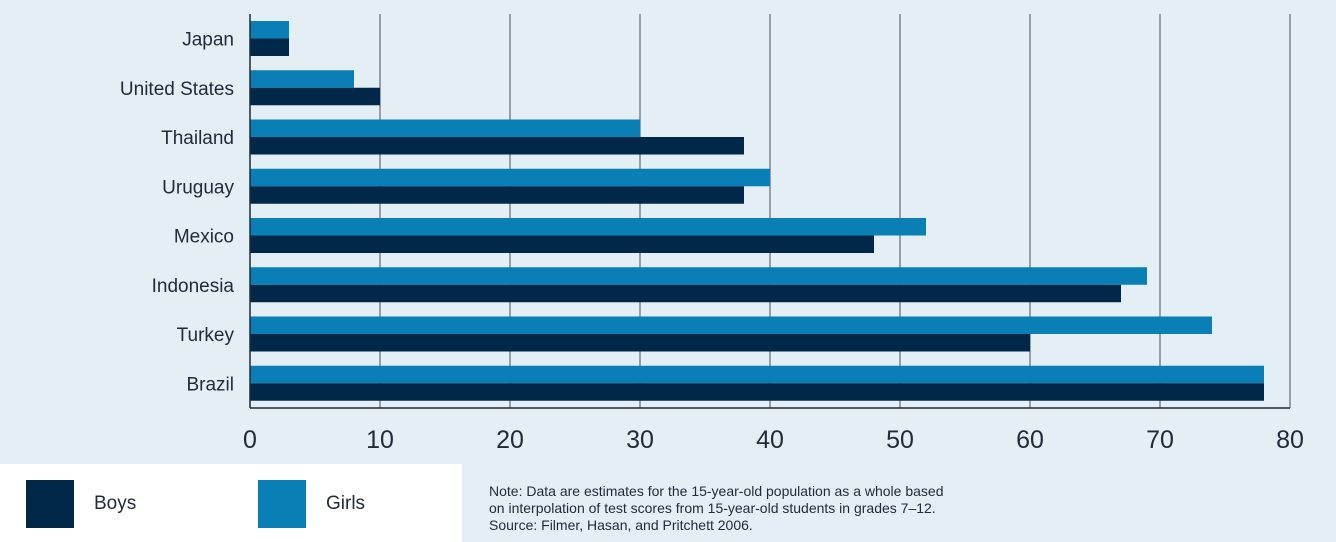 The height and width of the screenshot is (542, 1336). Describe the element at coordinates (311, 504) in the screenshot. I see `legend-item-girls: Girls` at that location.